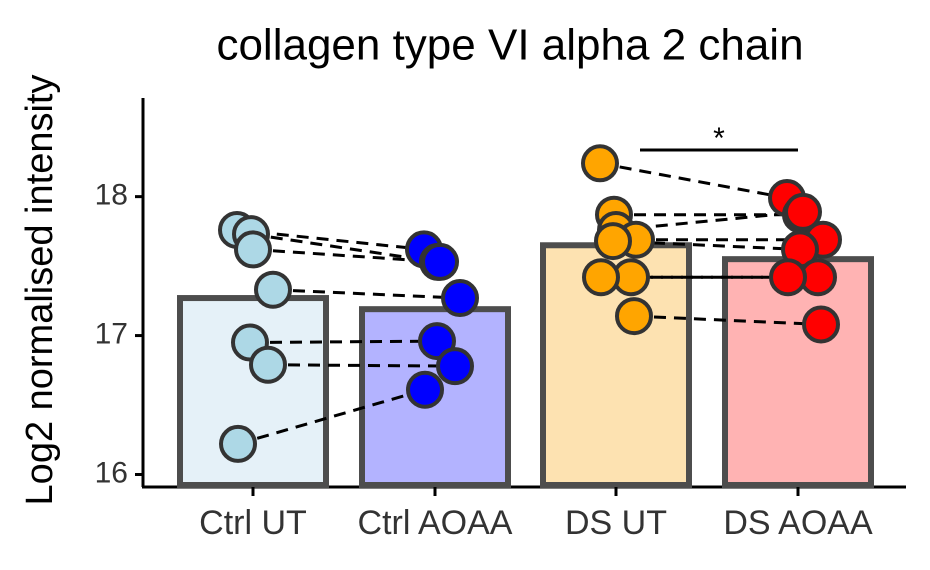 Image resolution: width=930 pixels, height=570 pixels. I want to click on y-tick-label: 16, so click(111, 472).